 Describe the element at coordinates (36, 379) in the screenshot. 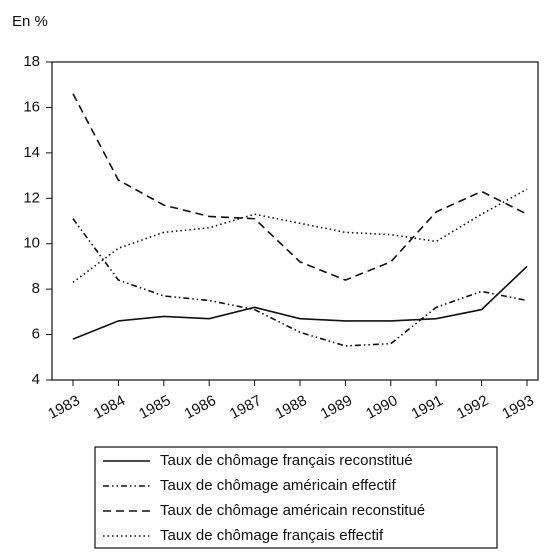

I see `y-tick-label: 4` at that location.